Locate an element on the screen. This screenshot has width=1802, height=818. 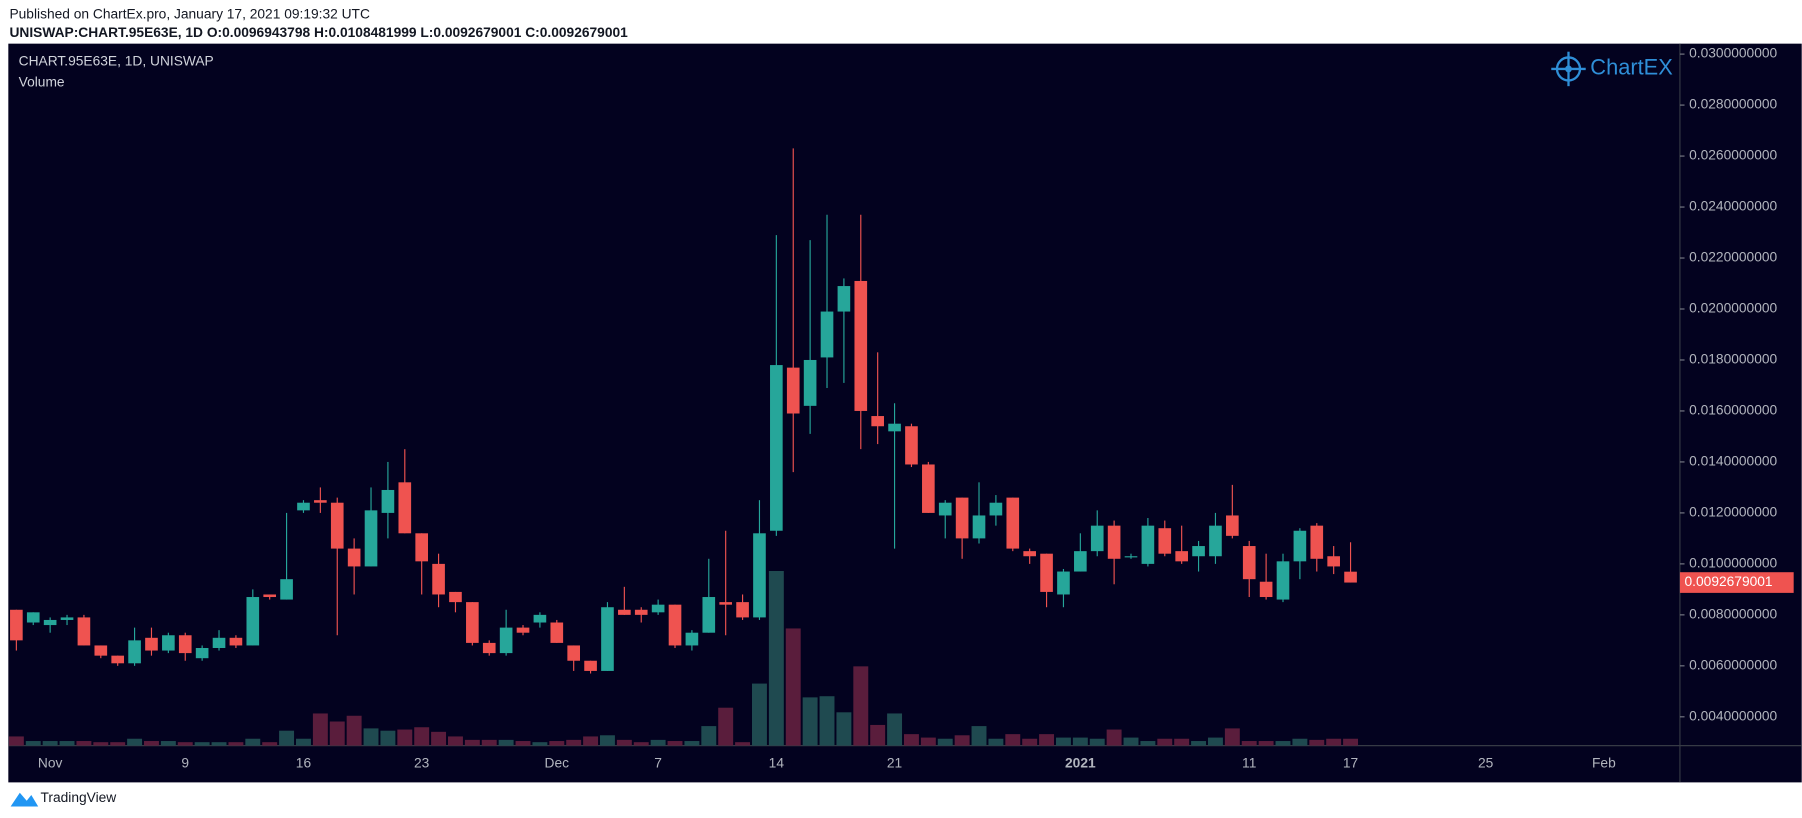
y-tick-label: 0.0040000000 is located at coordinates (1733, 715).